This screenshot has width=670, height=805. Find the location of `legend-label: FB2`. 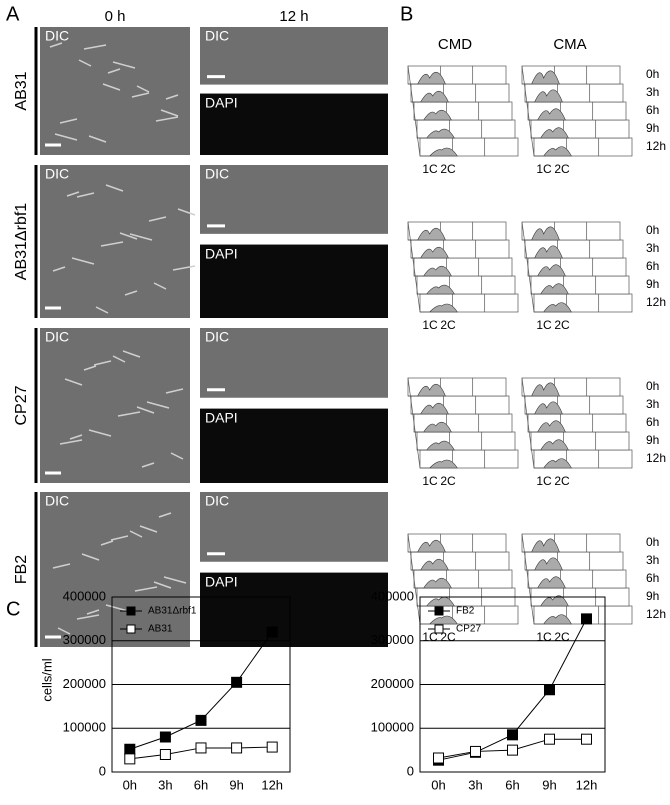

legend-label: FB2 is located at coordinates (465, 611).